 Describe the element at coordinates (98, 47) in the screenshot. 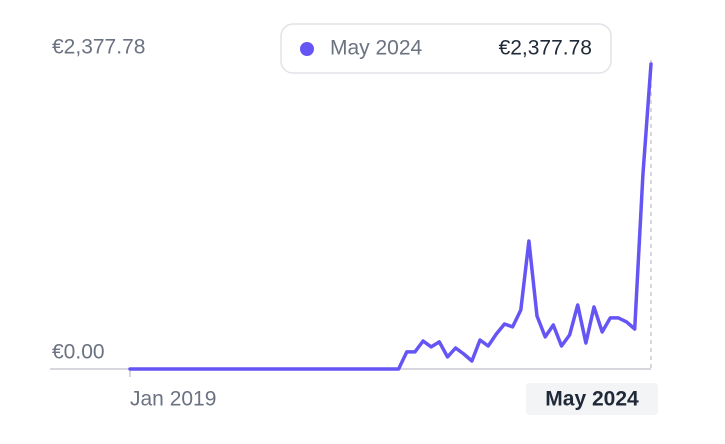

I see `y-tick-label: €2,377.78` at that location.